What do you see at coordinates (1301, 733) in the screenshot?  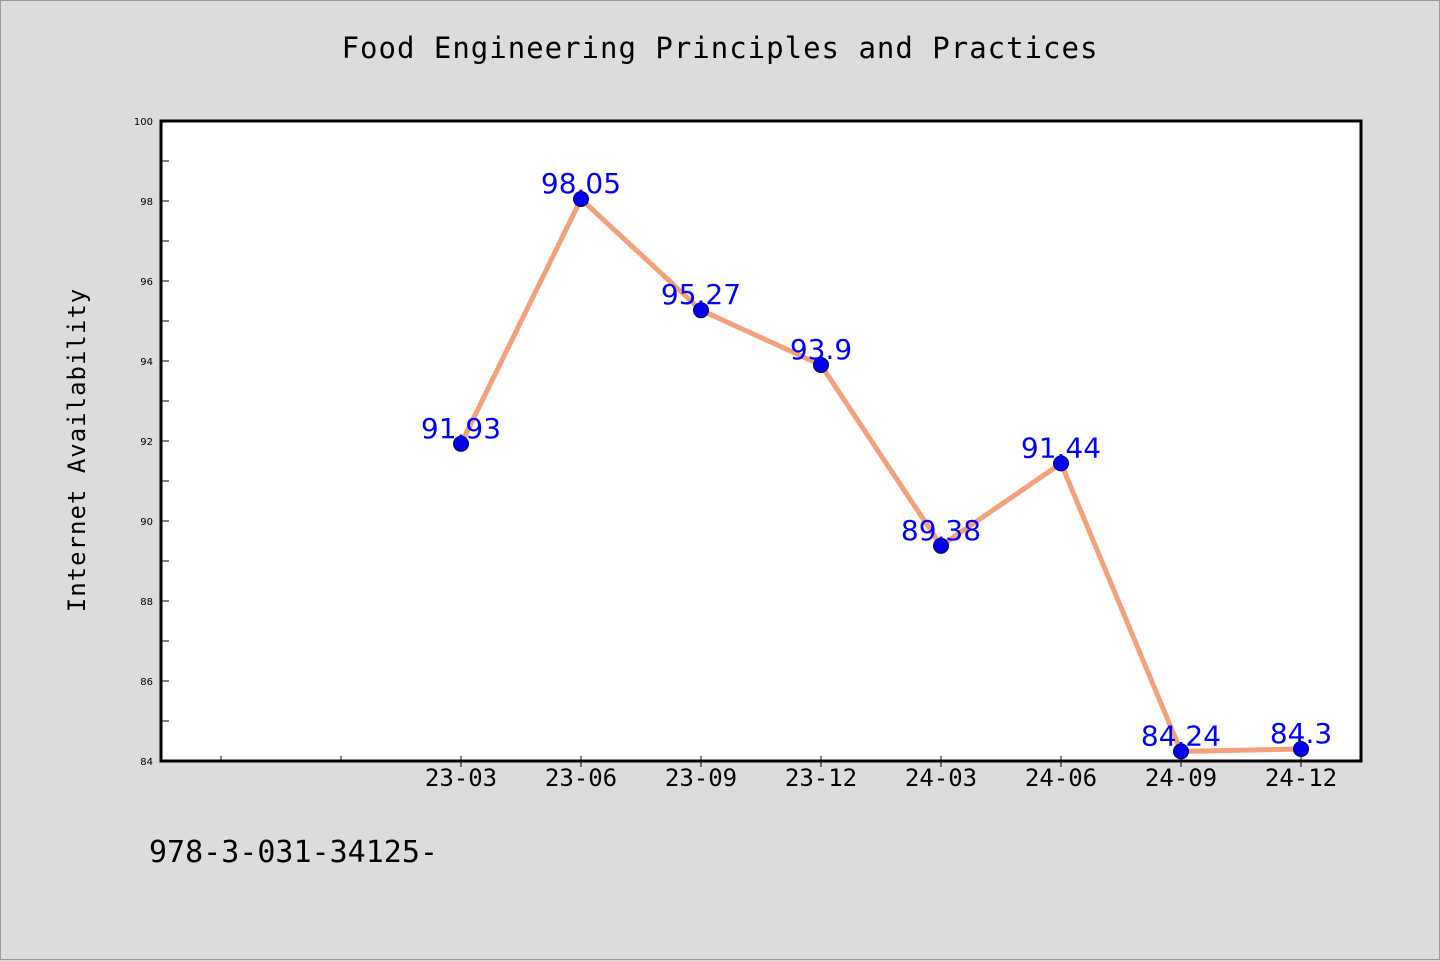 I see `data-label: 84.3` at bounding box center [1301, 733].